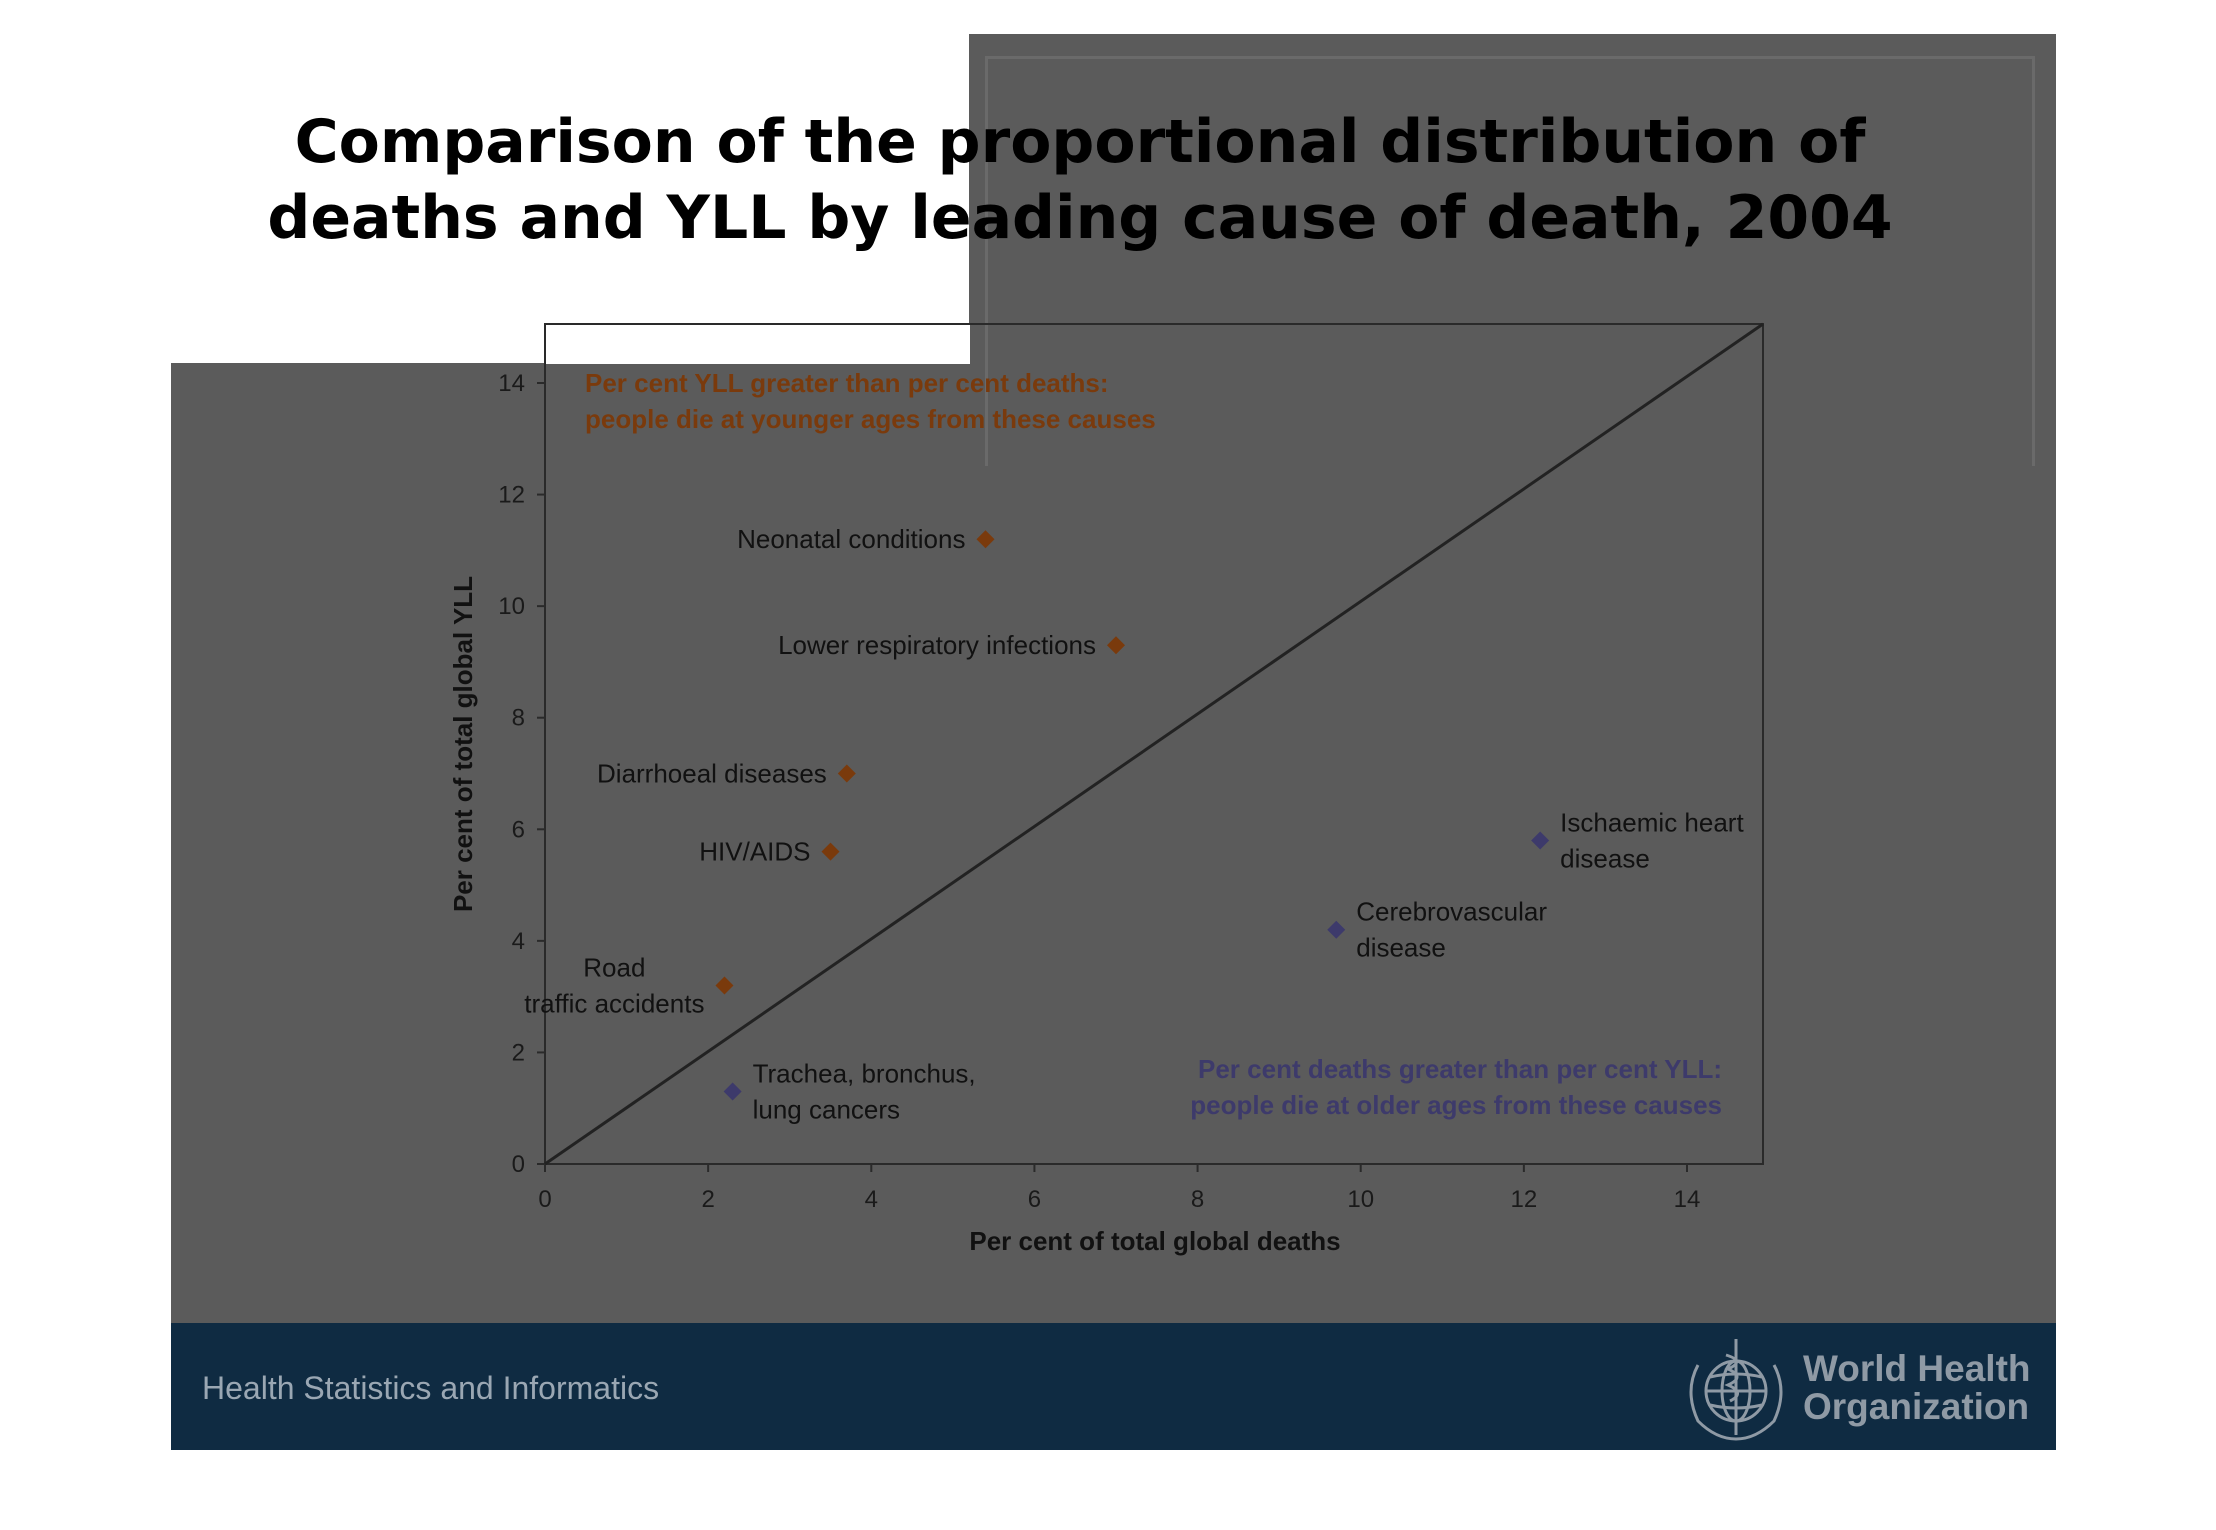 The width and height of the screenshot is (2216, 1530). What do you see at coordinates (1736, 1390) in the screenshot?
I see `who-emblem-icon` at bounding box center [1736, 1390].